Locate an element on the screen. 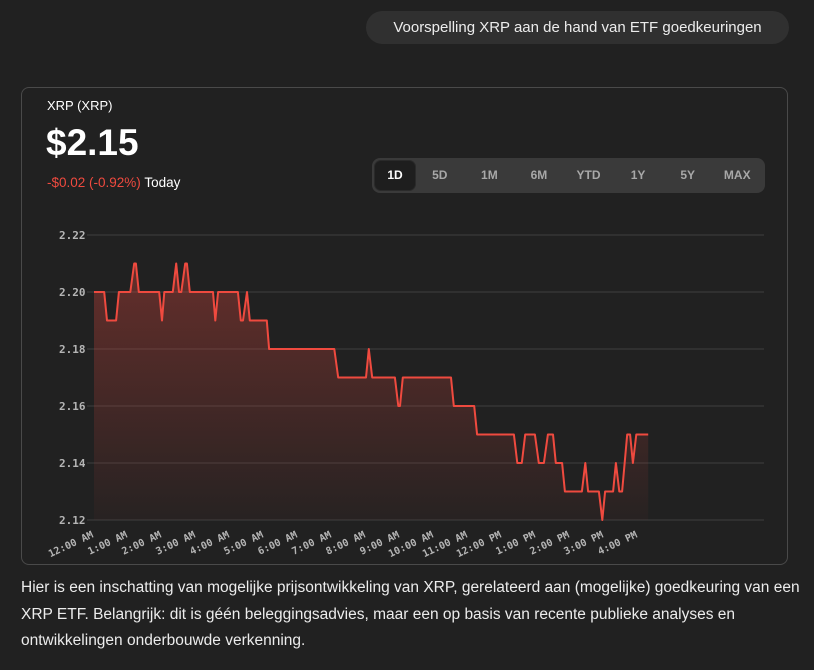 The height and width of the screenshot is (670, 814). y-tick-label: 2.12 is located at coordinates (72, 520).